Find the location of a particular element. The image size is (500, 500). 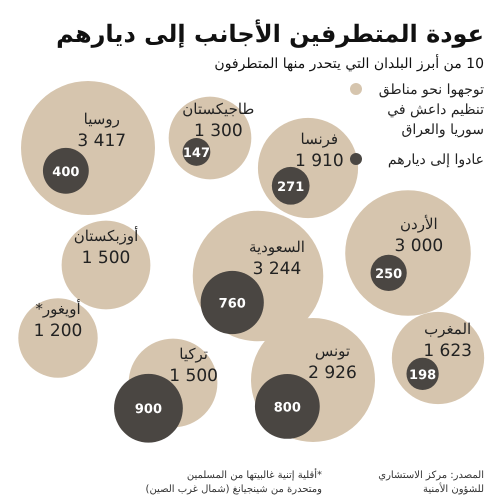

data-label: 3 000 is located at coordinates (419, 246).